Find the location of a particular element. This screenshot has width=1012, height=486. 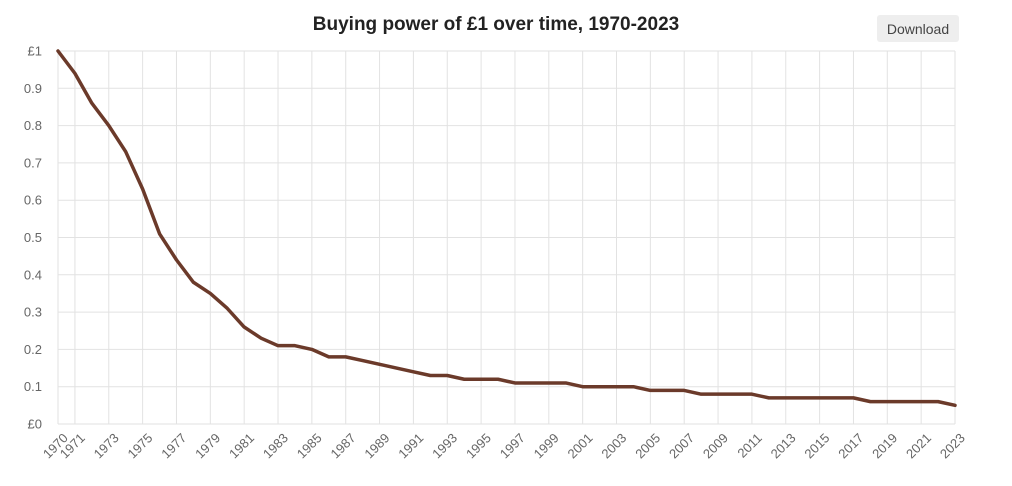

x-tick-label: 1983 is located at coordinates (275, 445).